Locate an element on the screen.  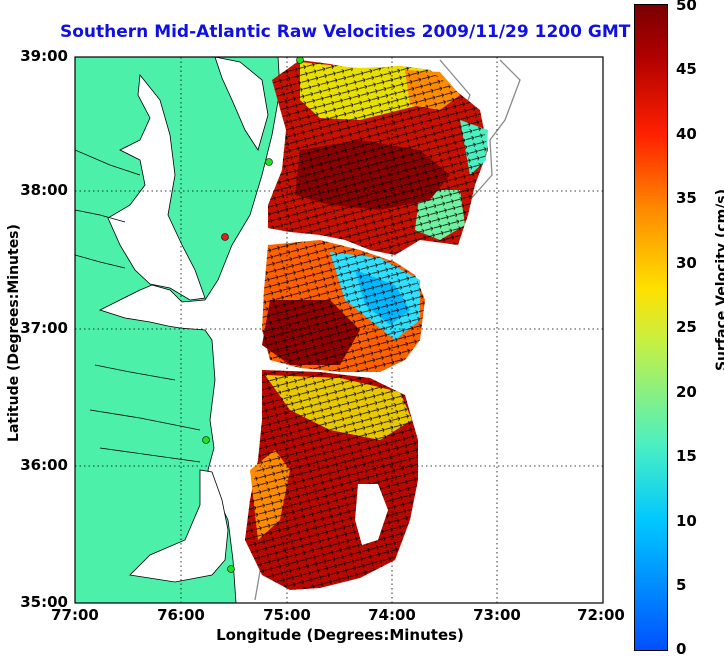
velocity-field-middle is located at coordinates (343, 306).